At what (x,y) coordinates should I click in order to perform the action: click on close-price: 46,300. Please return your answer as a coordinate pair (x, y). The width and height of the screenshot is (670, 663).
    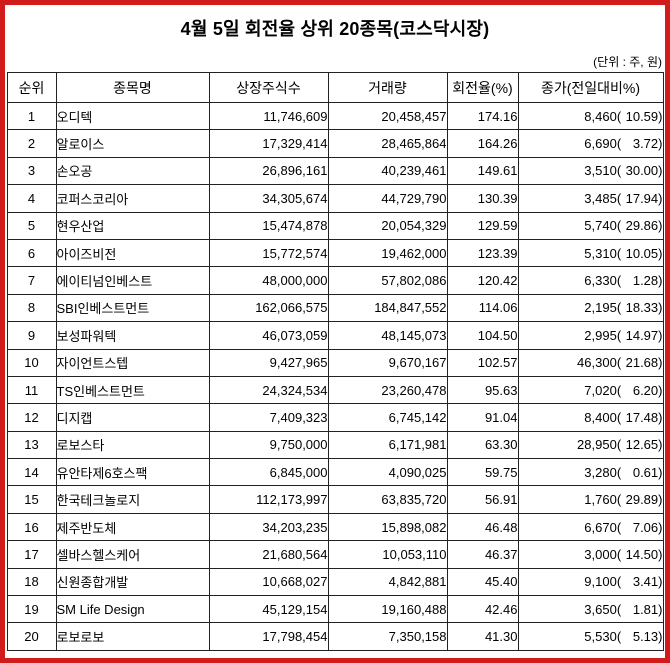
    Looking at the image, I should click on (597, 363).